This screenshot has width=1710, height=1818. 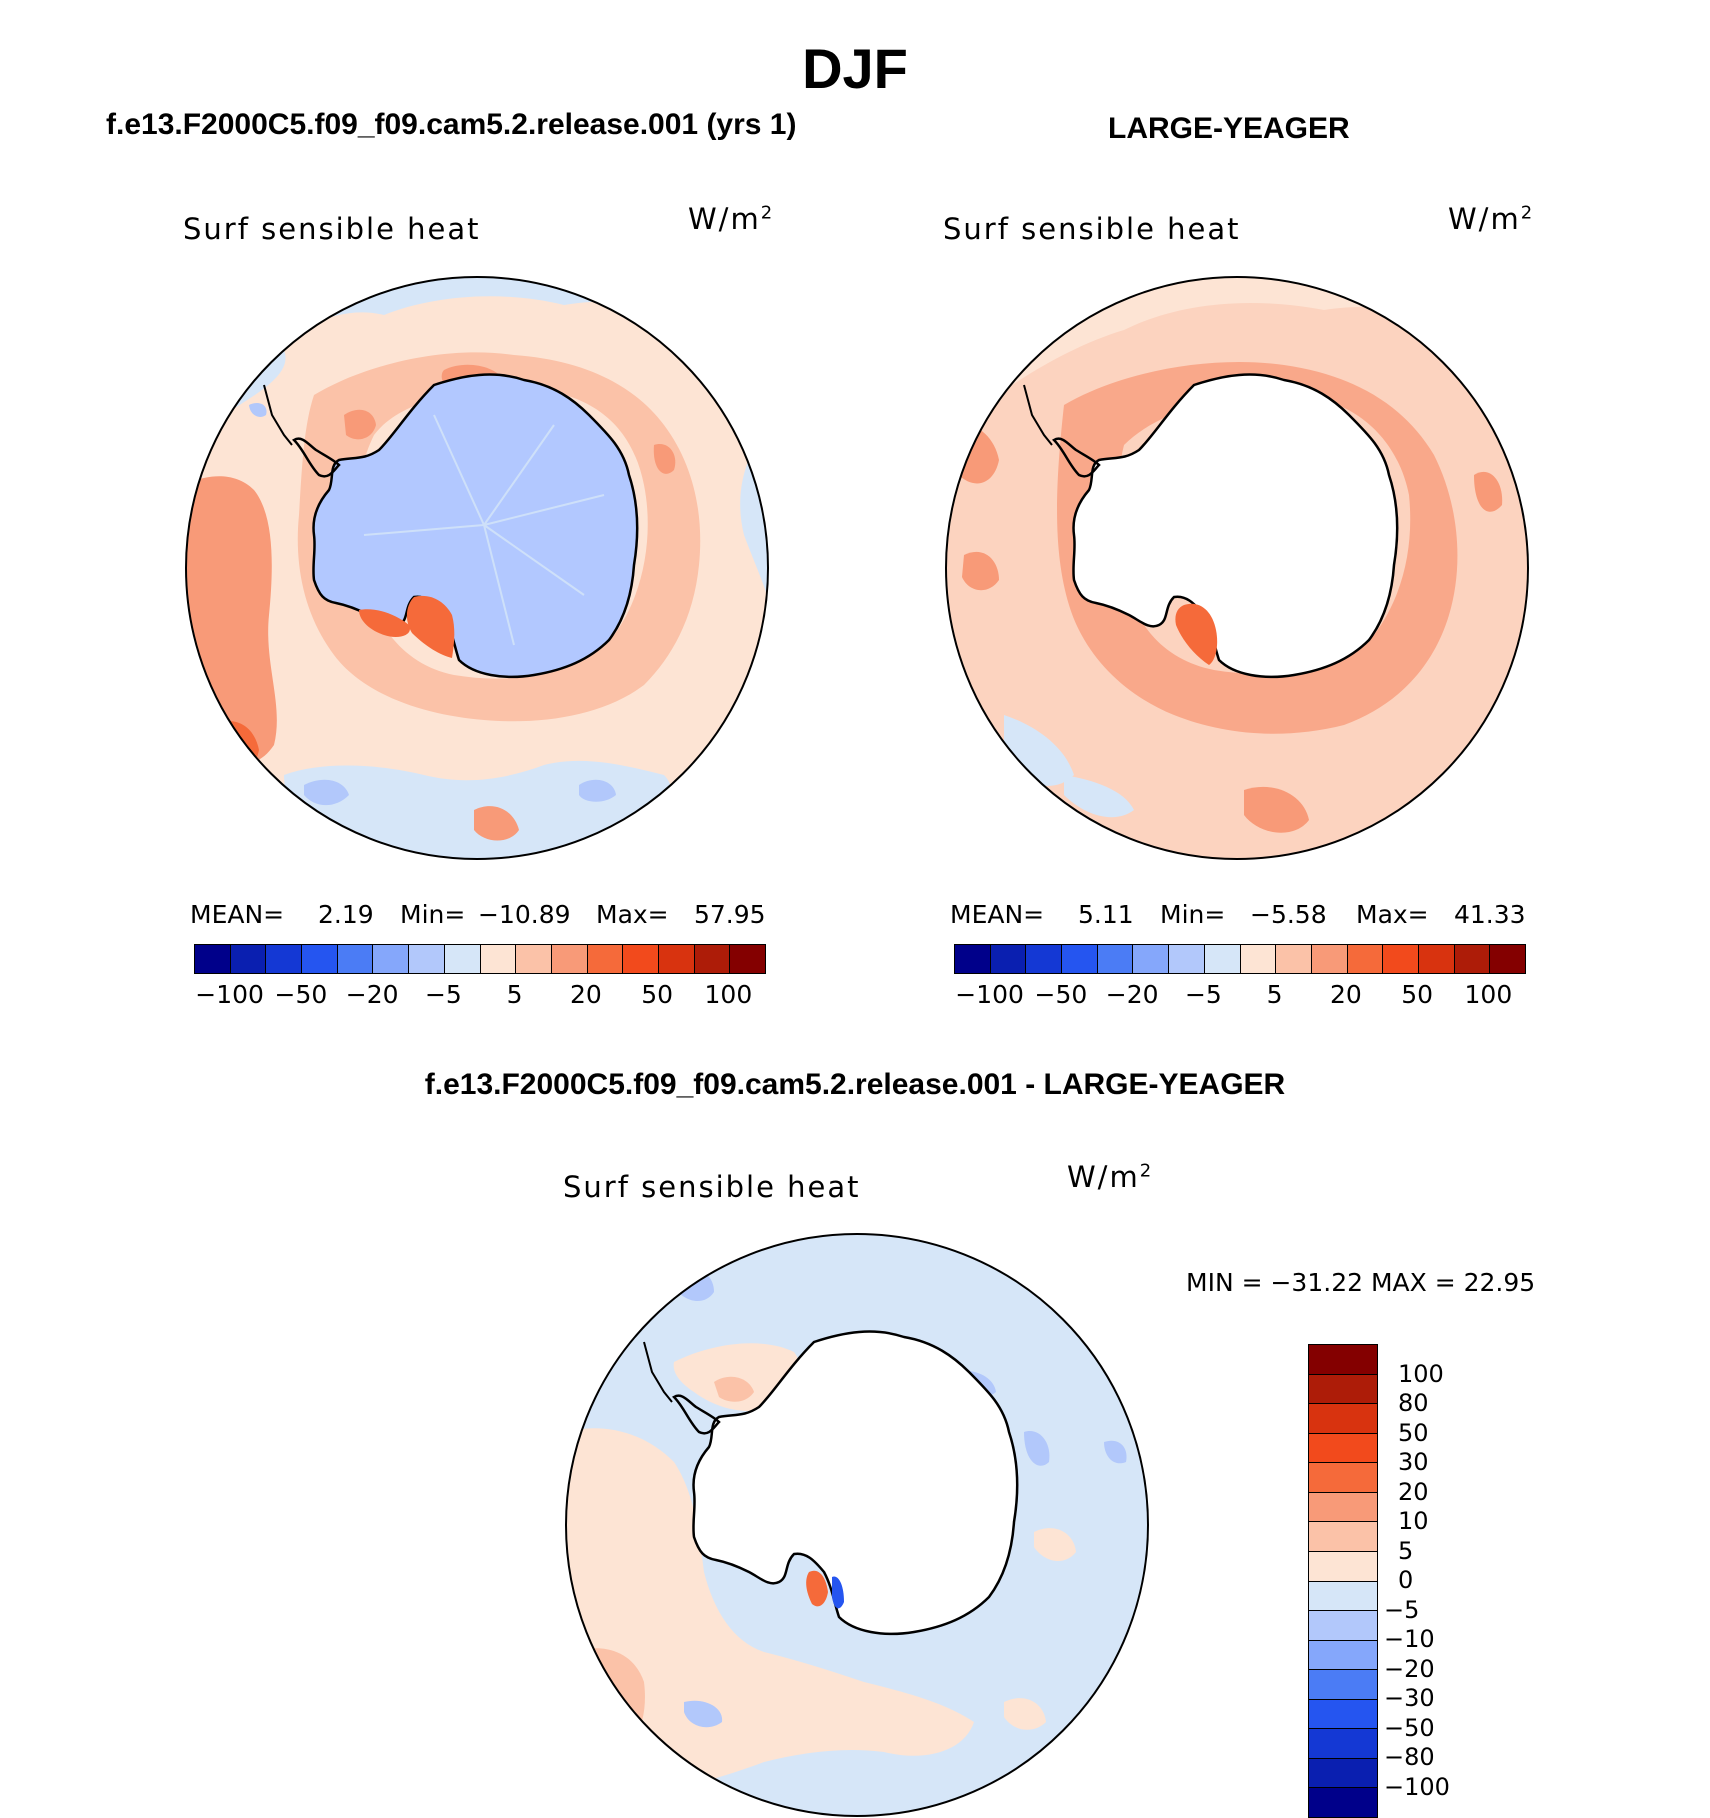 I want to click on panel1-colorbar, so click(x=480, y=959).